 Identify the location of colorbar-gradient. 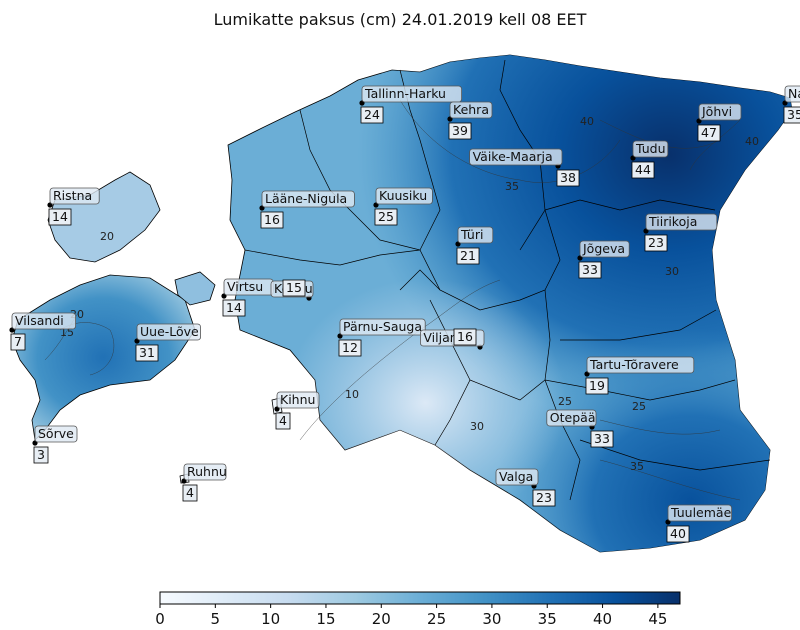
(420, 598).